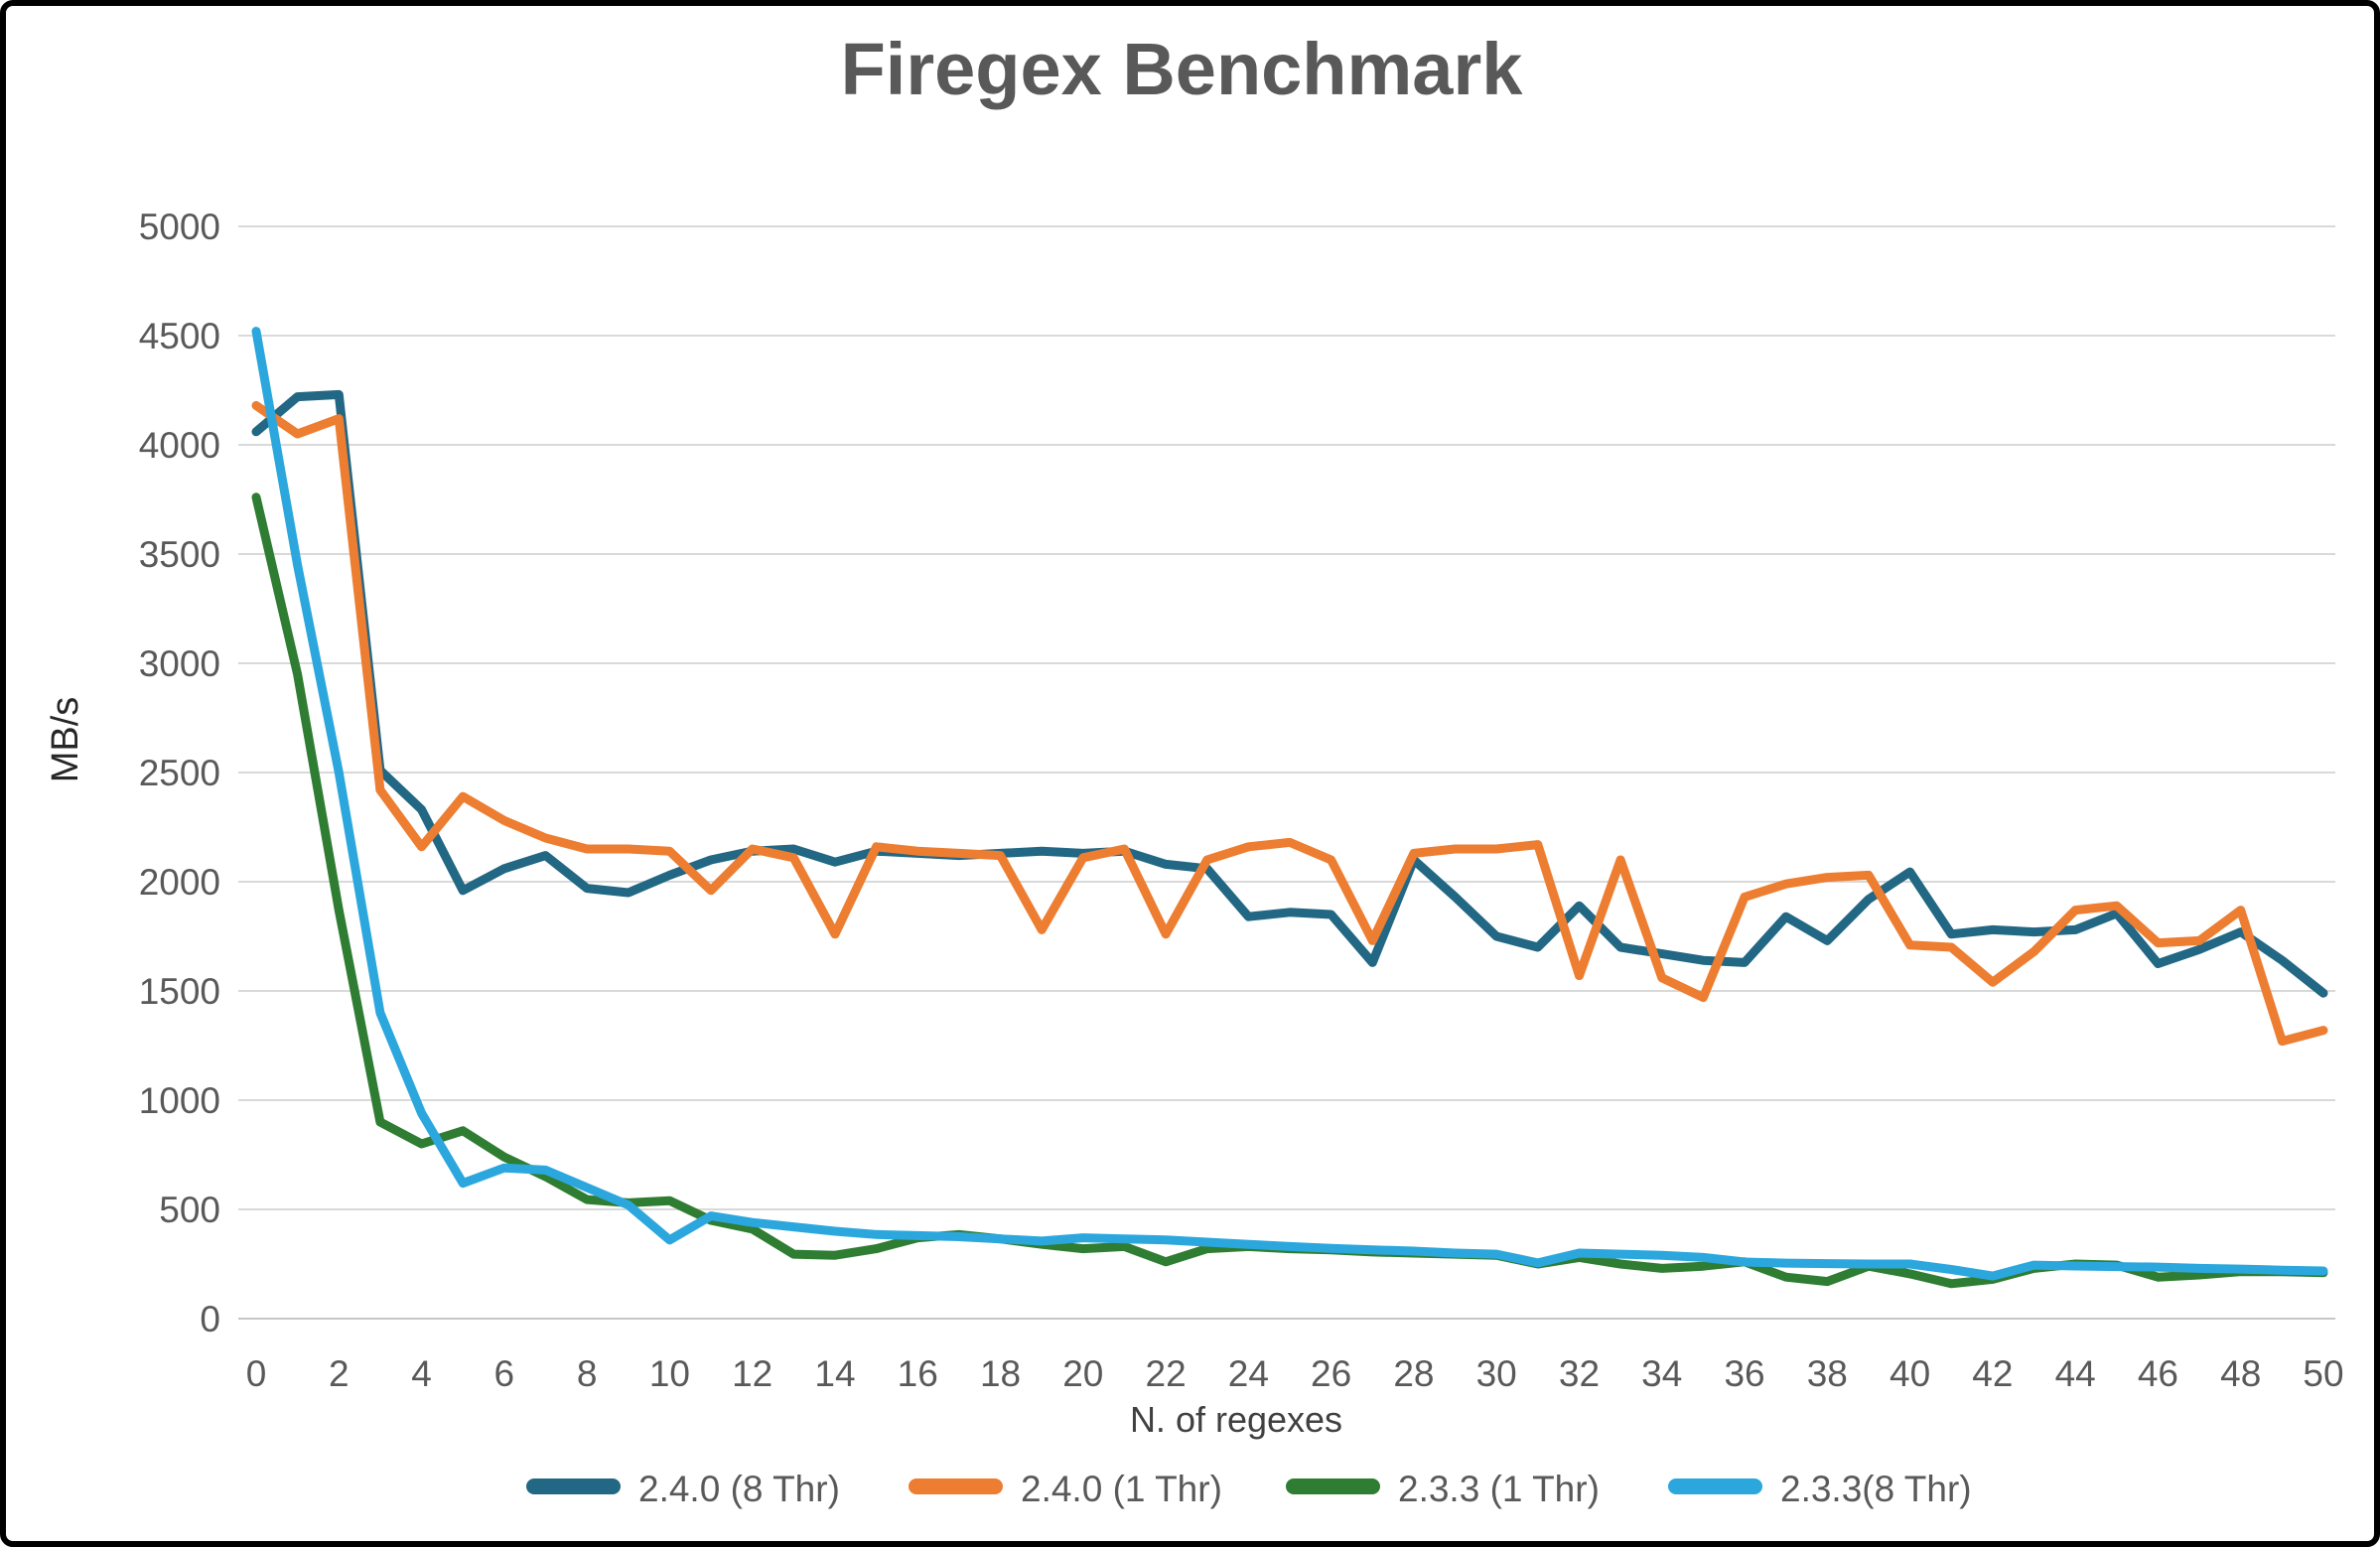 Image resolution: width=2380 pixels, height=1547 pixels. I want to click on y-axis-title: MB/s, so click(65, 740).